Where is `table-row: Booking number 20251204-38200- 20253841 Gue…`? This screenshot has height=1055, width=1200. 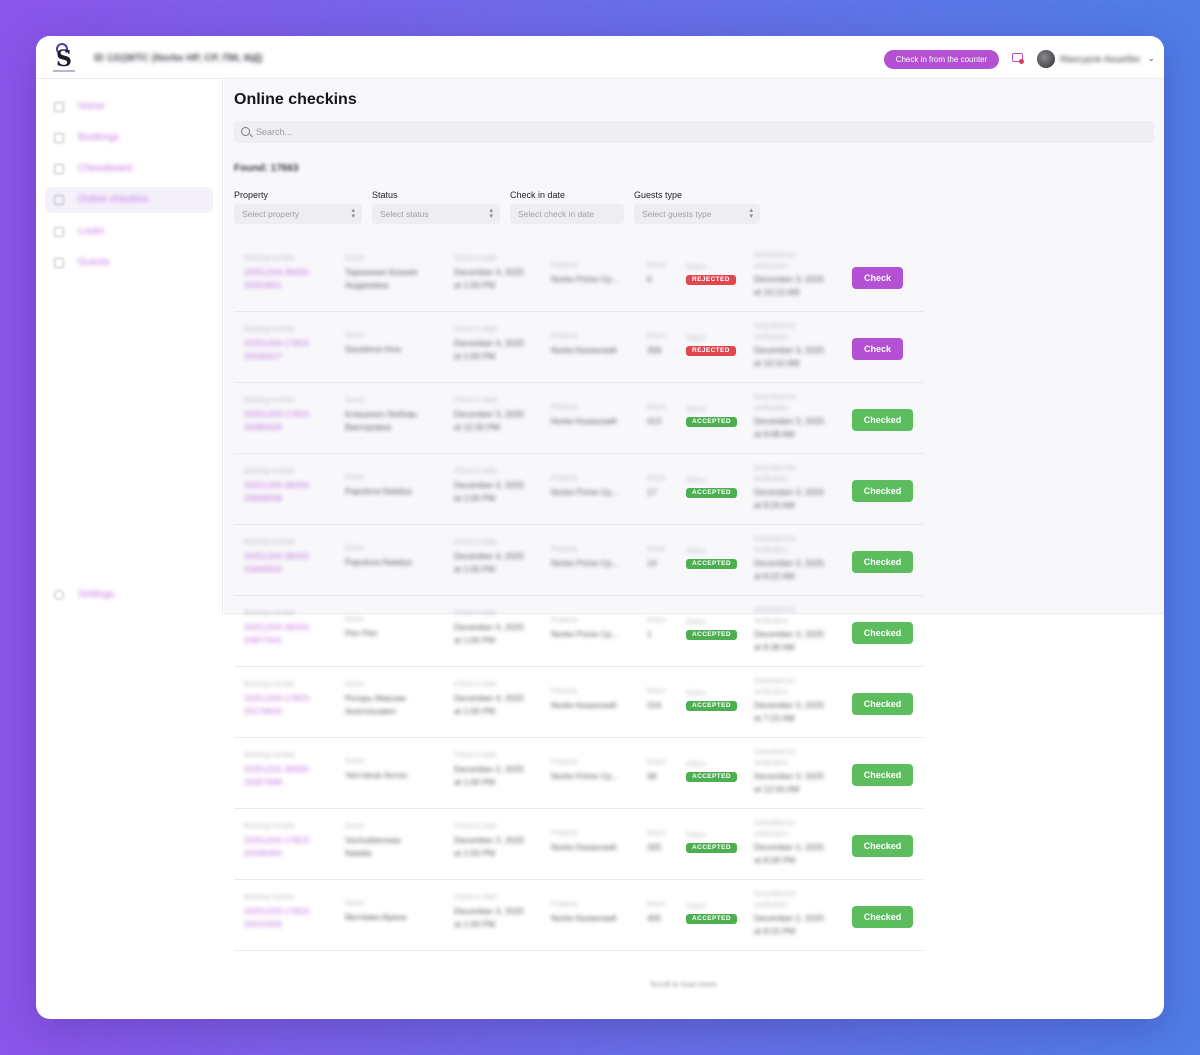 table-row: Booking number 20251204-38200- 20253841 Gue… is located at coordinates (579, 276).